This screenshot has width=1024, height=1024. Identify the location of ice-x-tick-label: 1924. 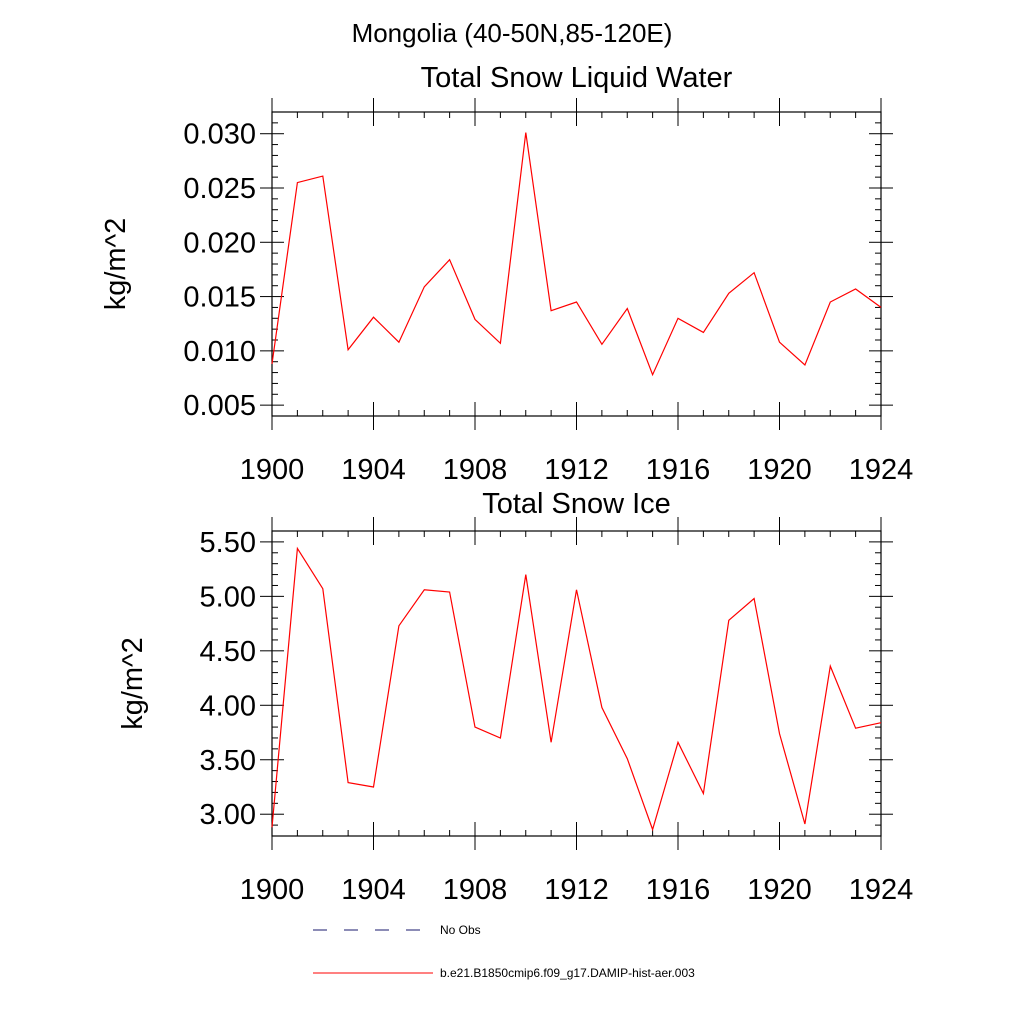
(881, 890).